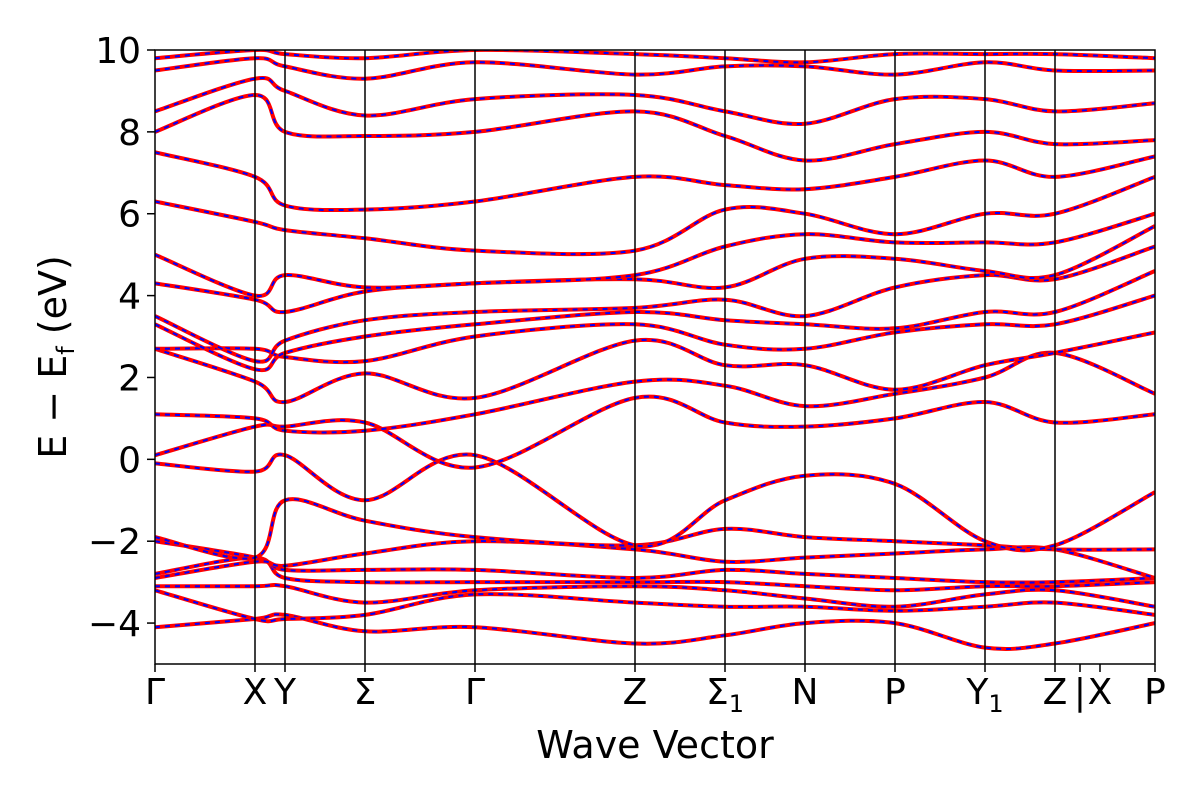 The image size is (1200, 800). I want to click on x-tick-label-main-5: Z, so click(635, 692).